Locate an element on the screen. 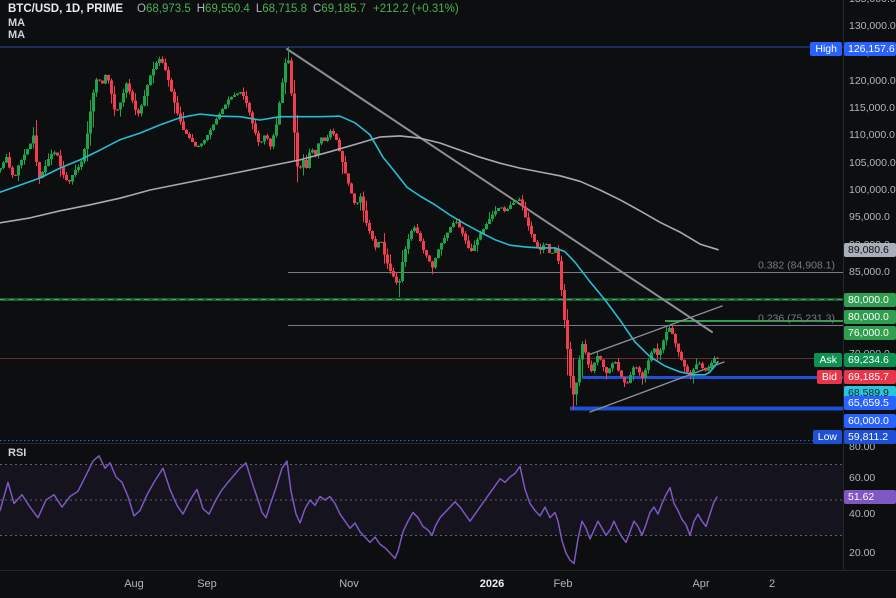  wedge-upper-trendline is located at coordinates (655, 330).